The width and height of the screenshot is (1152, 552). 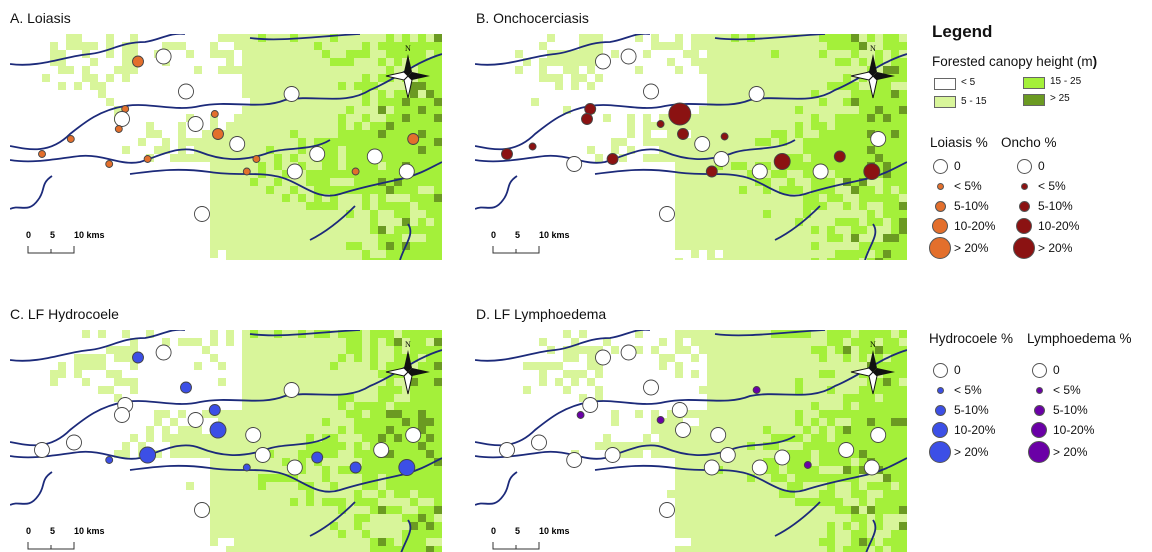 What do you see at coordinates (971, 452) in the screenshot?
I see `legend-class-label: > 20%` at bounding box center [971, 452].